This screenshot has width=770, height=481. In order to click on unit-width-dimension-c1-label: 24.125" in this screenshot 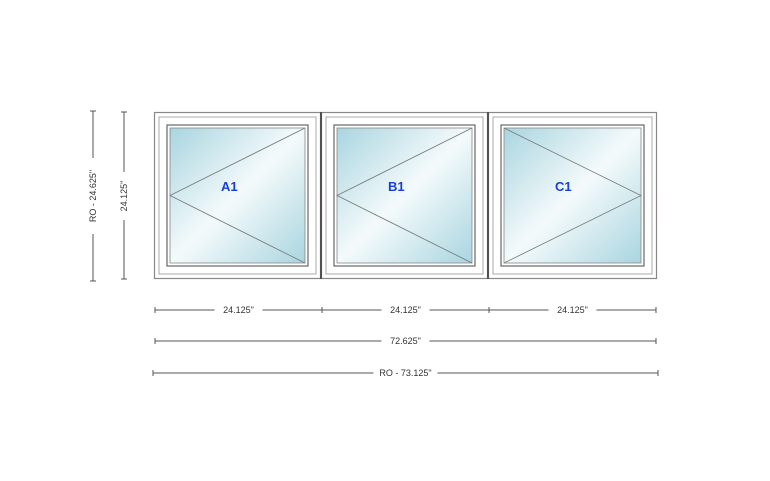, I will do `click(572, 310)`.